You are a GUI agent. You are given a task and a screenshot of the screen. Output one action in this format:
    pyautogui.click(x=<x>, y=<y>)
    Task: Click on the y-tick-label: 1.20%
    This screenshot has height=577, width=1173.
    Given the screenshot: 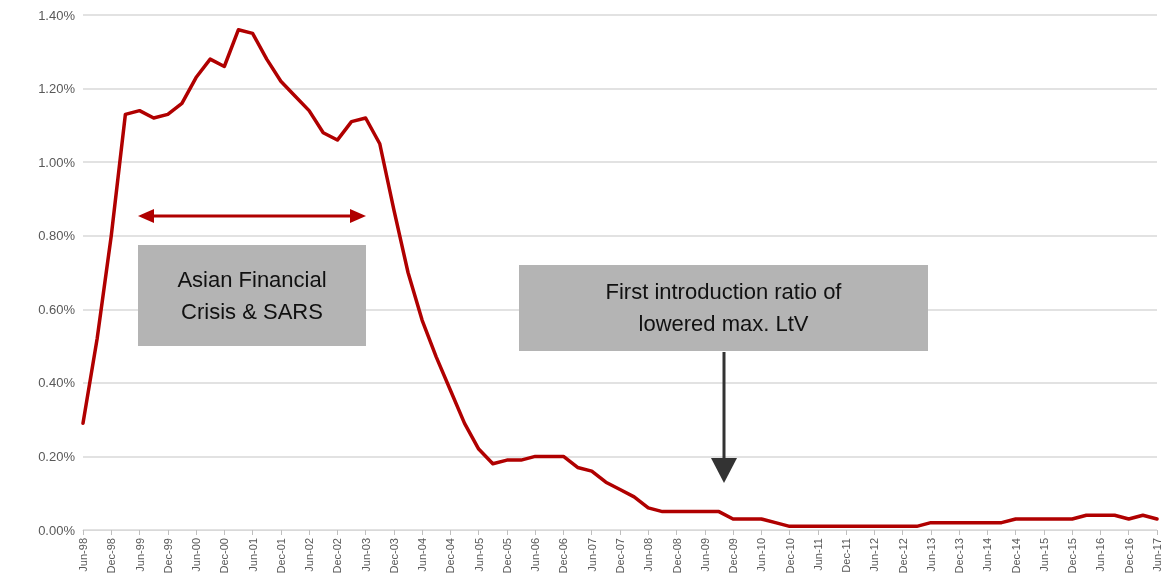 What is the action you would take?
    pyautogui.click(x=57, y=89)
    